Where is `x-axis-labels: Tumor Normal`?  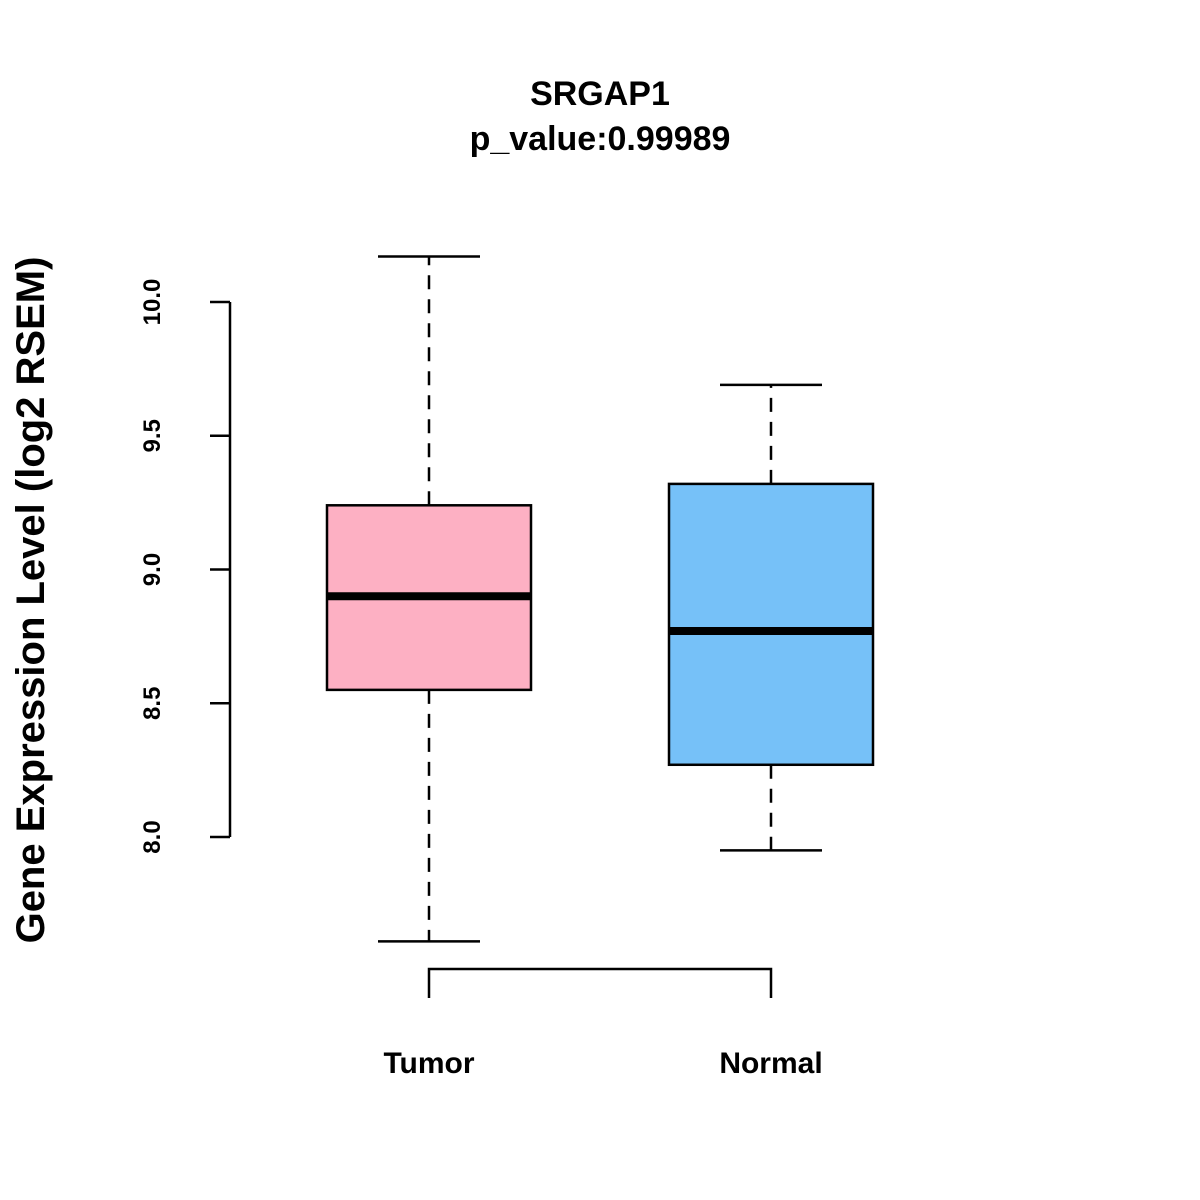 x-axis-labels: Tumor Normal is located at coordinates (602, 1063).